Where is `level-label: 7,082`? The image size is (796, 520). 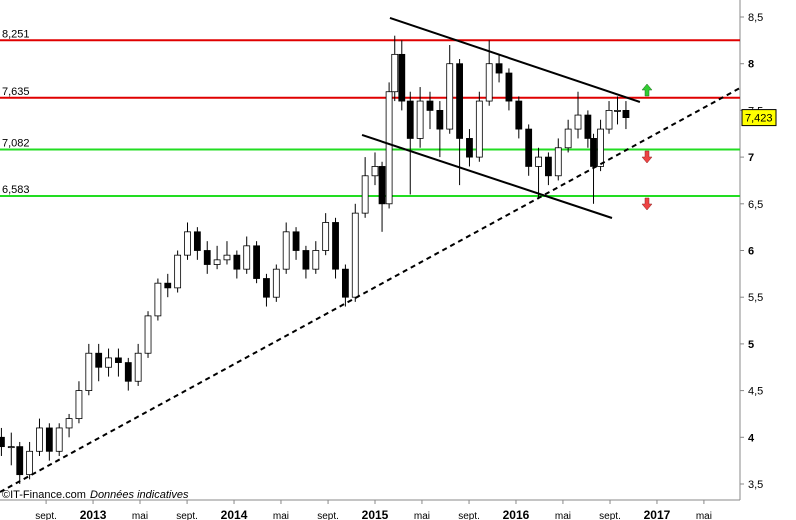 level-label: 7,082 is located at coordinates (16, 143).